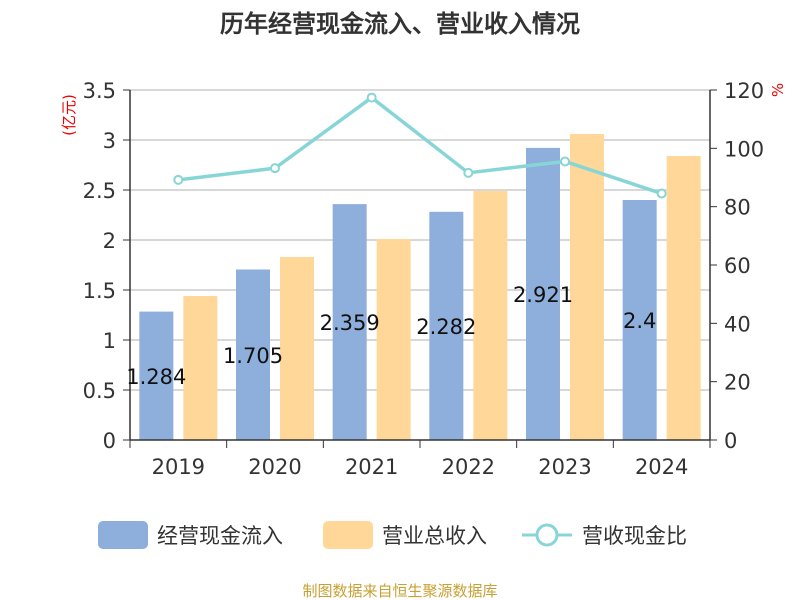 The width and height of the screenshot is (800, 600). Describe the element at coordinates (109, 241) in the screenshot. I see `y-tick-label: 2` at that location.